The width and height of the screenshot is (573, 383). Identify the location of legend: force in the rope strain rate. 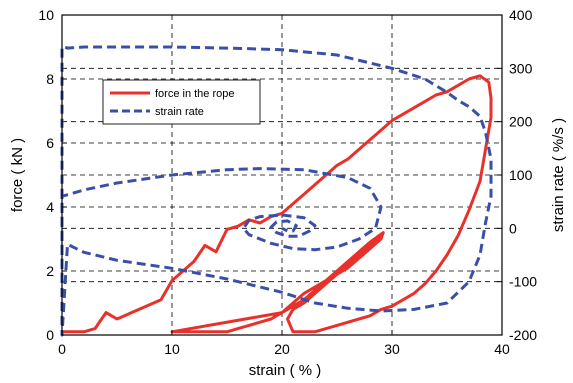
(181, 102).